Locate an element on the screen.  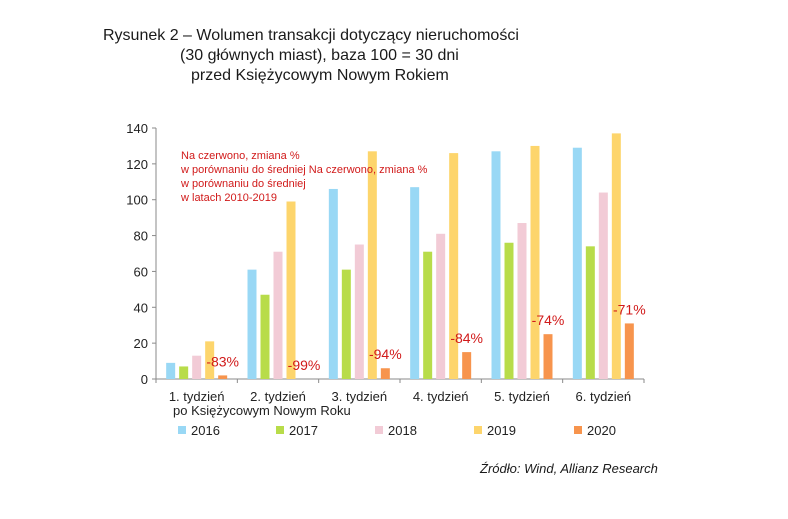
data-label-change: -83% is located at coordinates (222, 361).